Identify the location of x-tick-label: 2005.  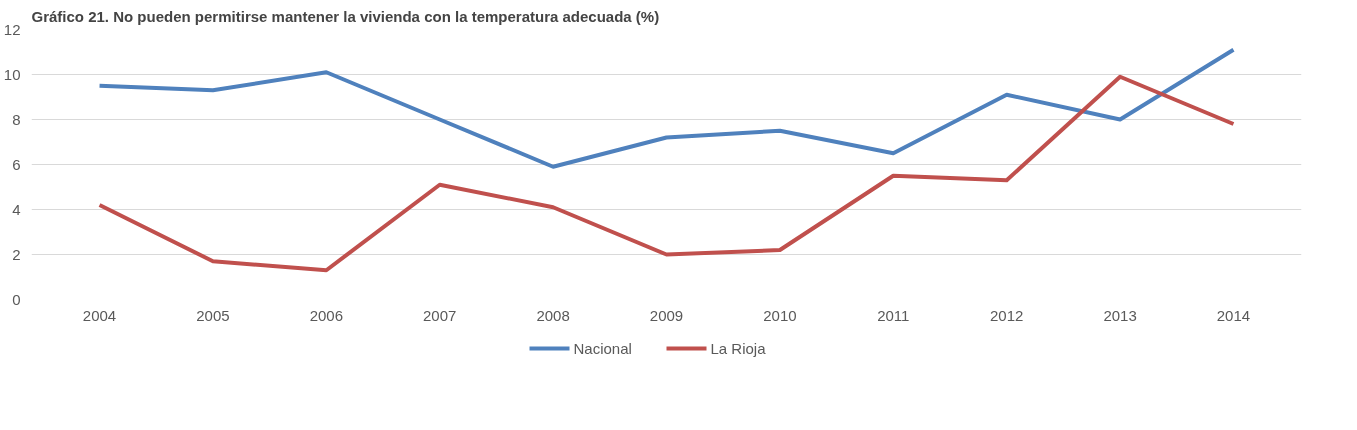
(213, 315).